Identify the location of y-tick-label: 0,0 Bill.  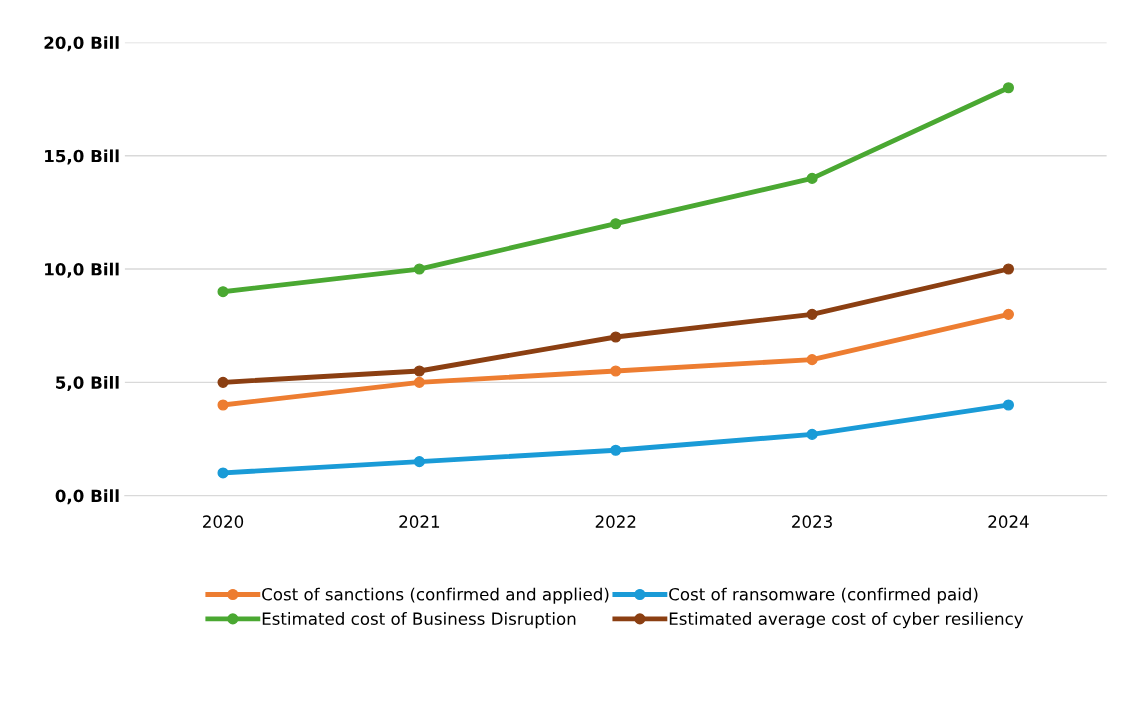
(87, 497).